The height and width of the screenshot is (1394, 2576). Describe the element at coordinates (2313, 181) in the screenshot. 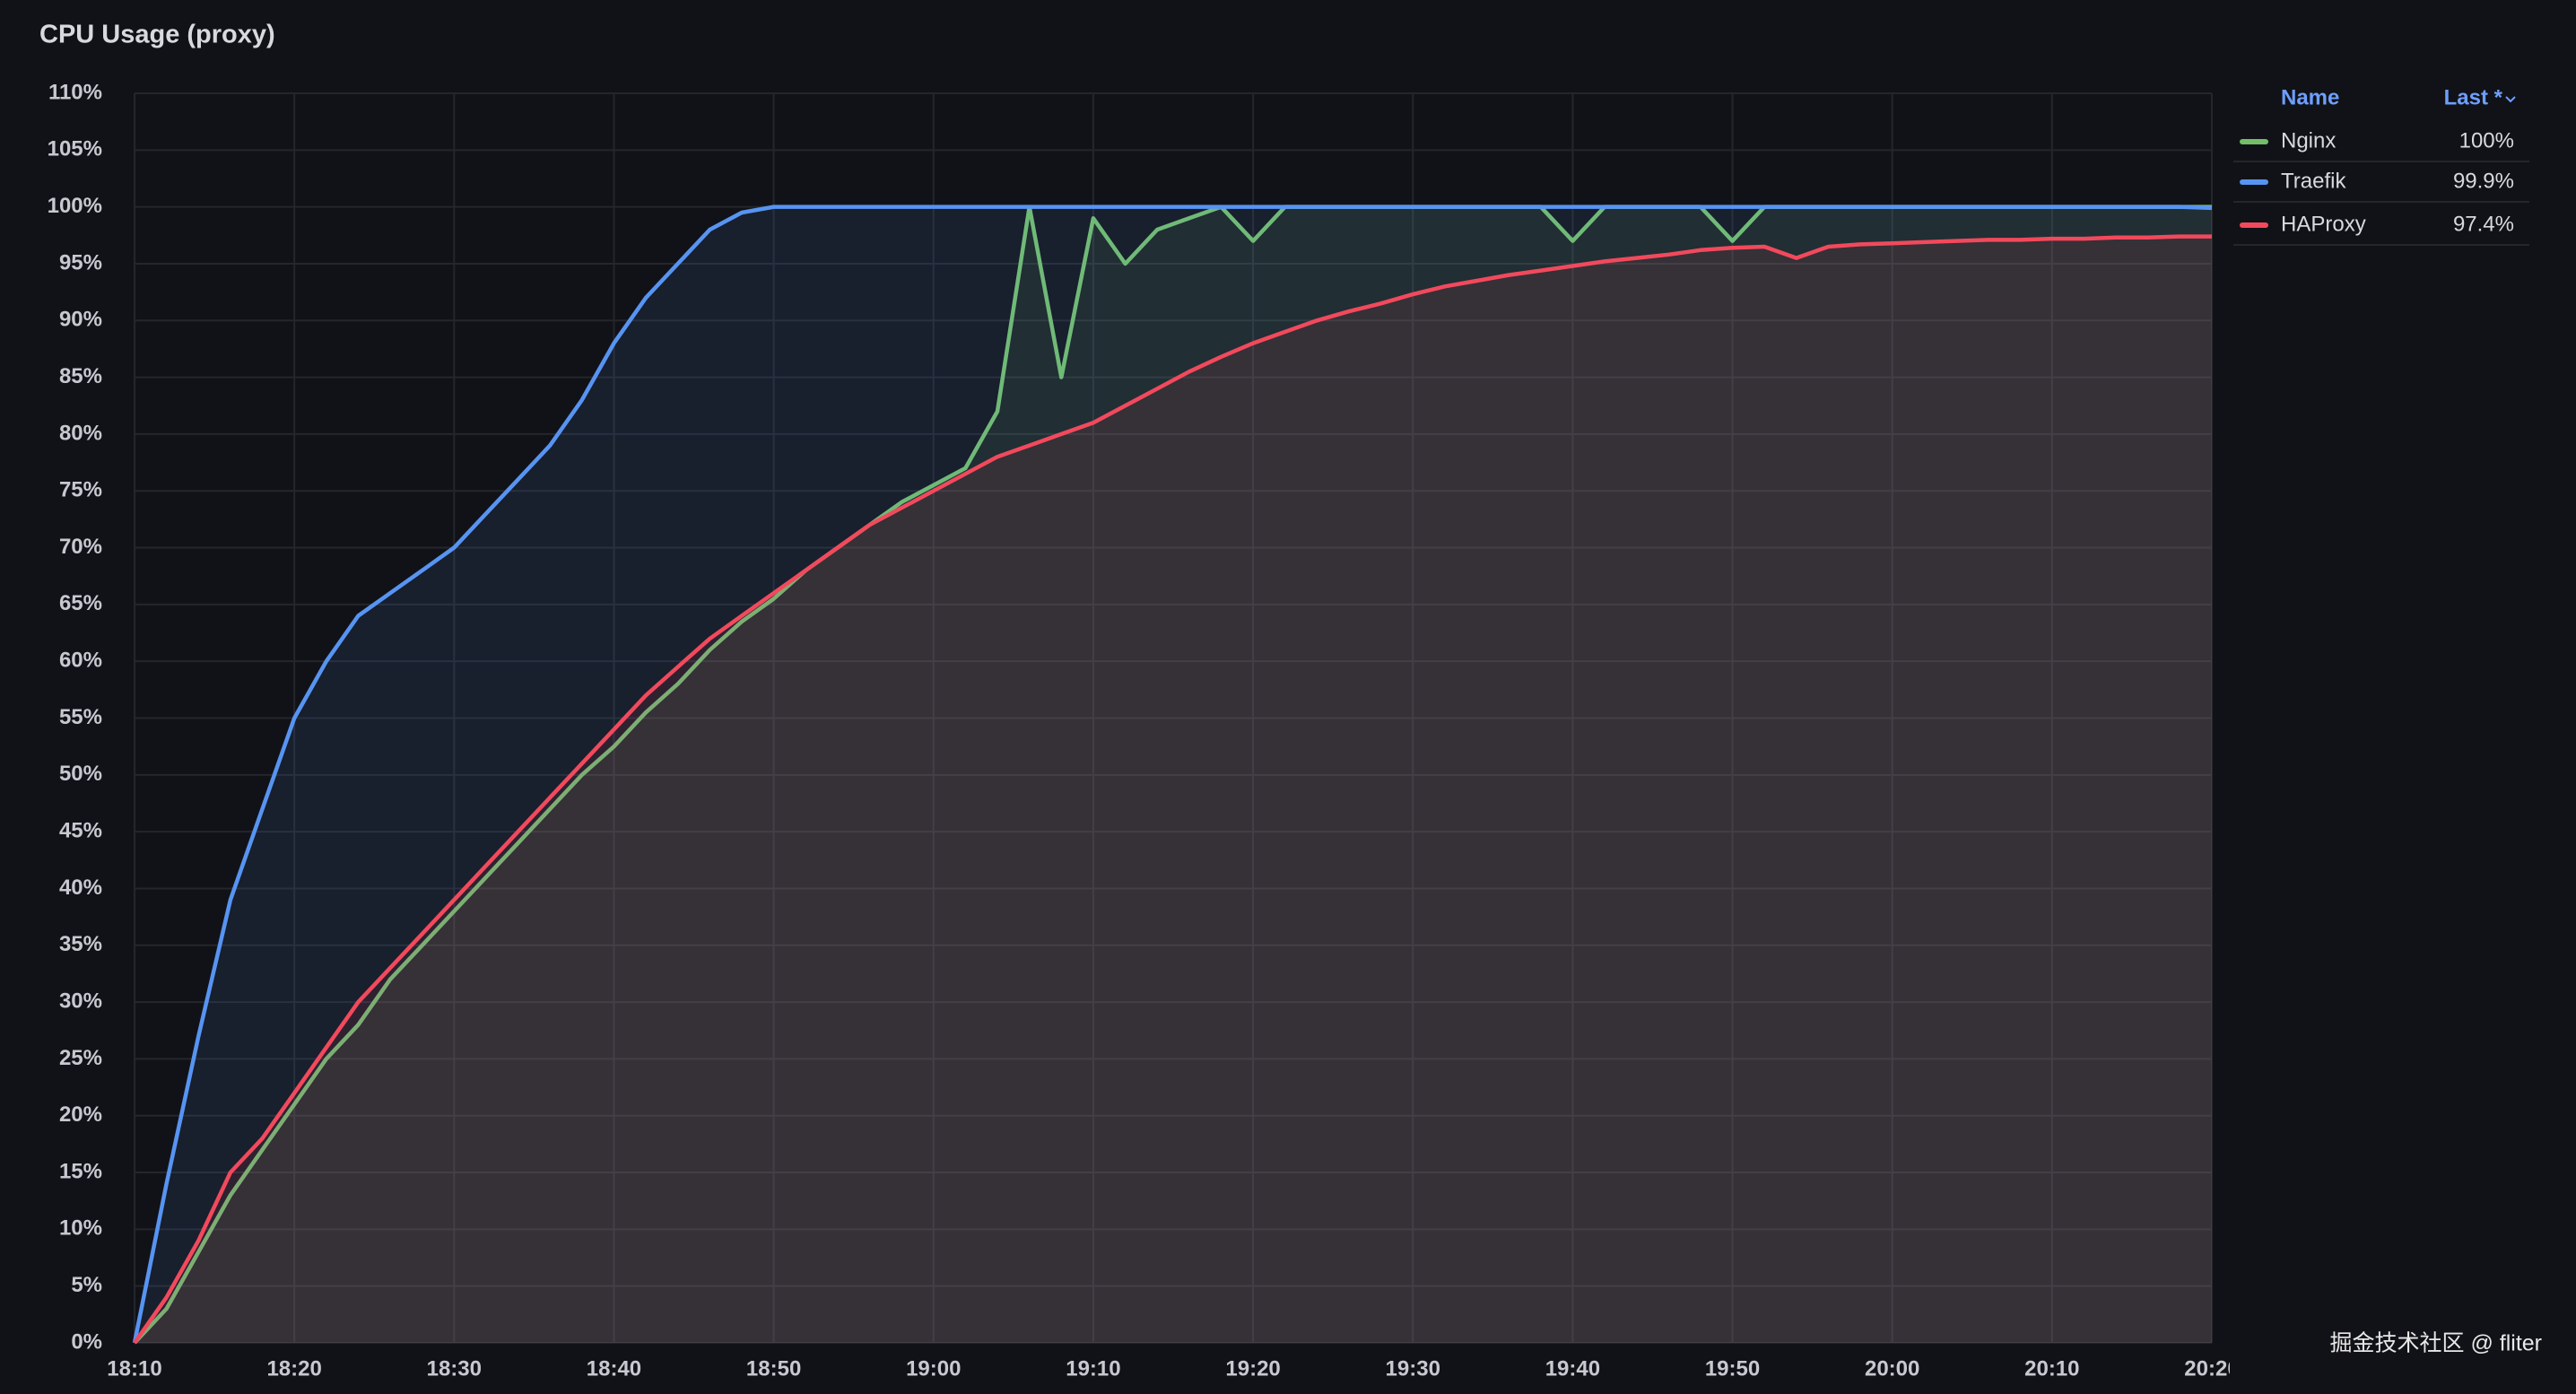

I see `legend-name: Traefik` at that location.